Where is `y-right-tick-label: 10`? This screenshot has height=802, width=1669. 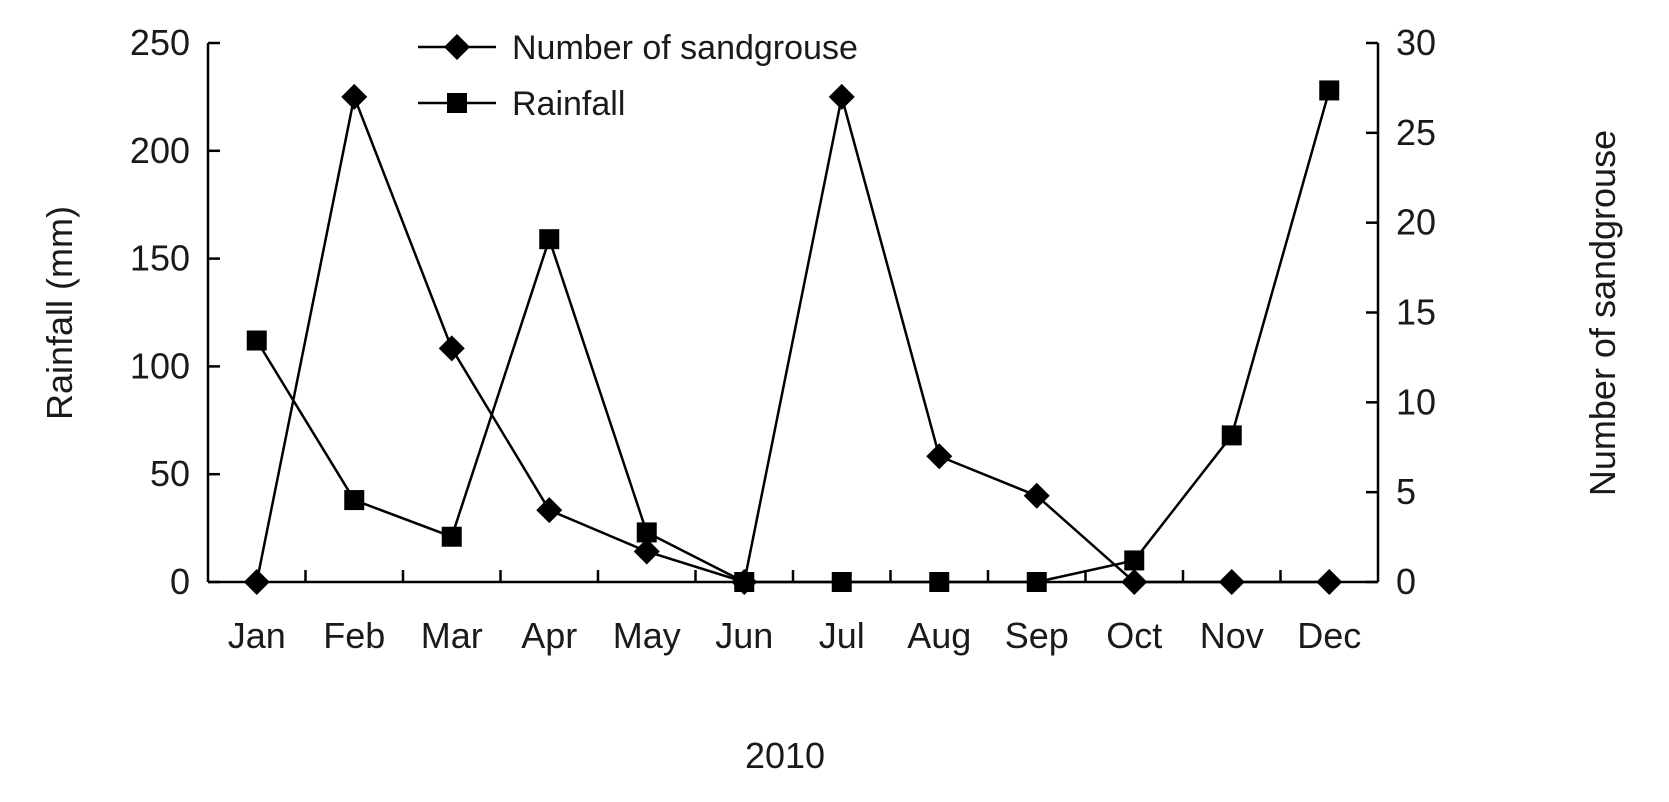 y-right-tick-label: 10 is located at coordinates (1416, 401).